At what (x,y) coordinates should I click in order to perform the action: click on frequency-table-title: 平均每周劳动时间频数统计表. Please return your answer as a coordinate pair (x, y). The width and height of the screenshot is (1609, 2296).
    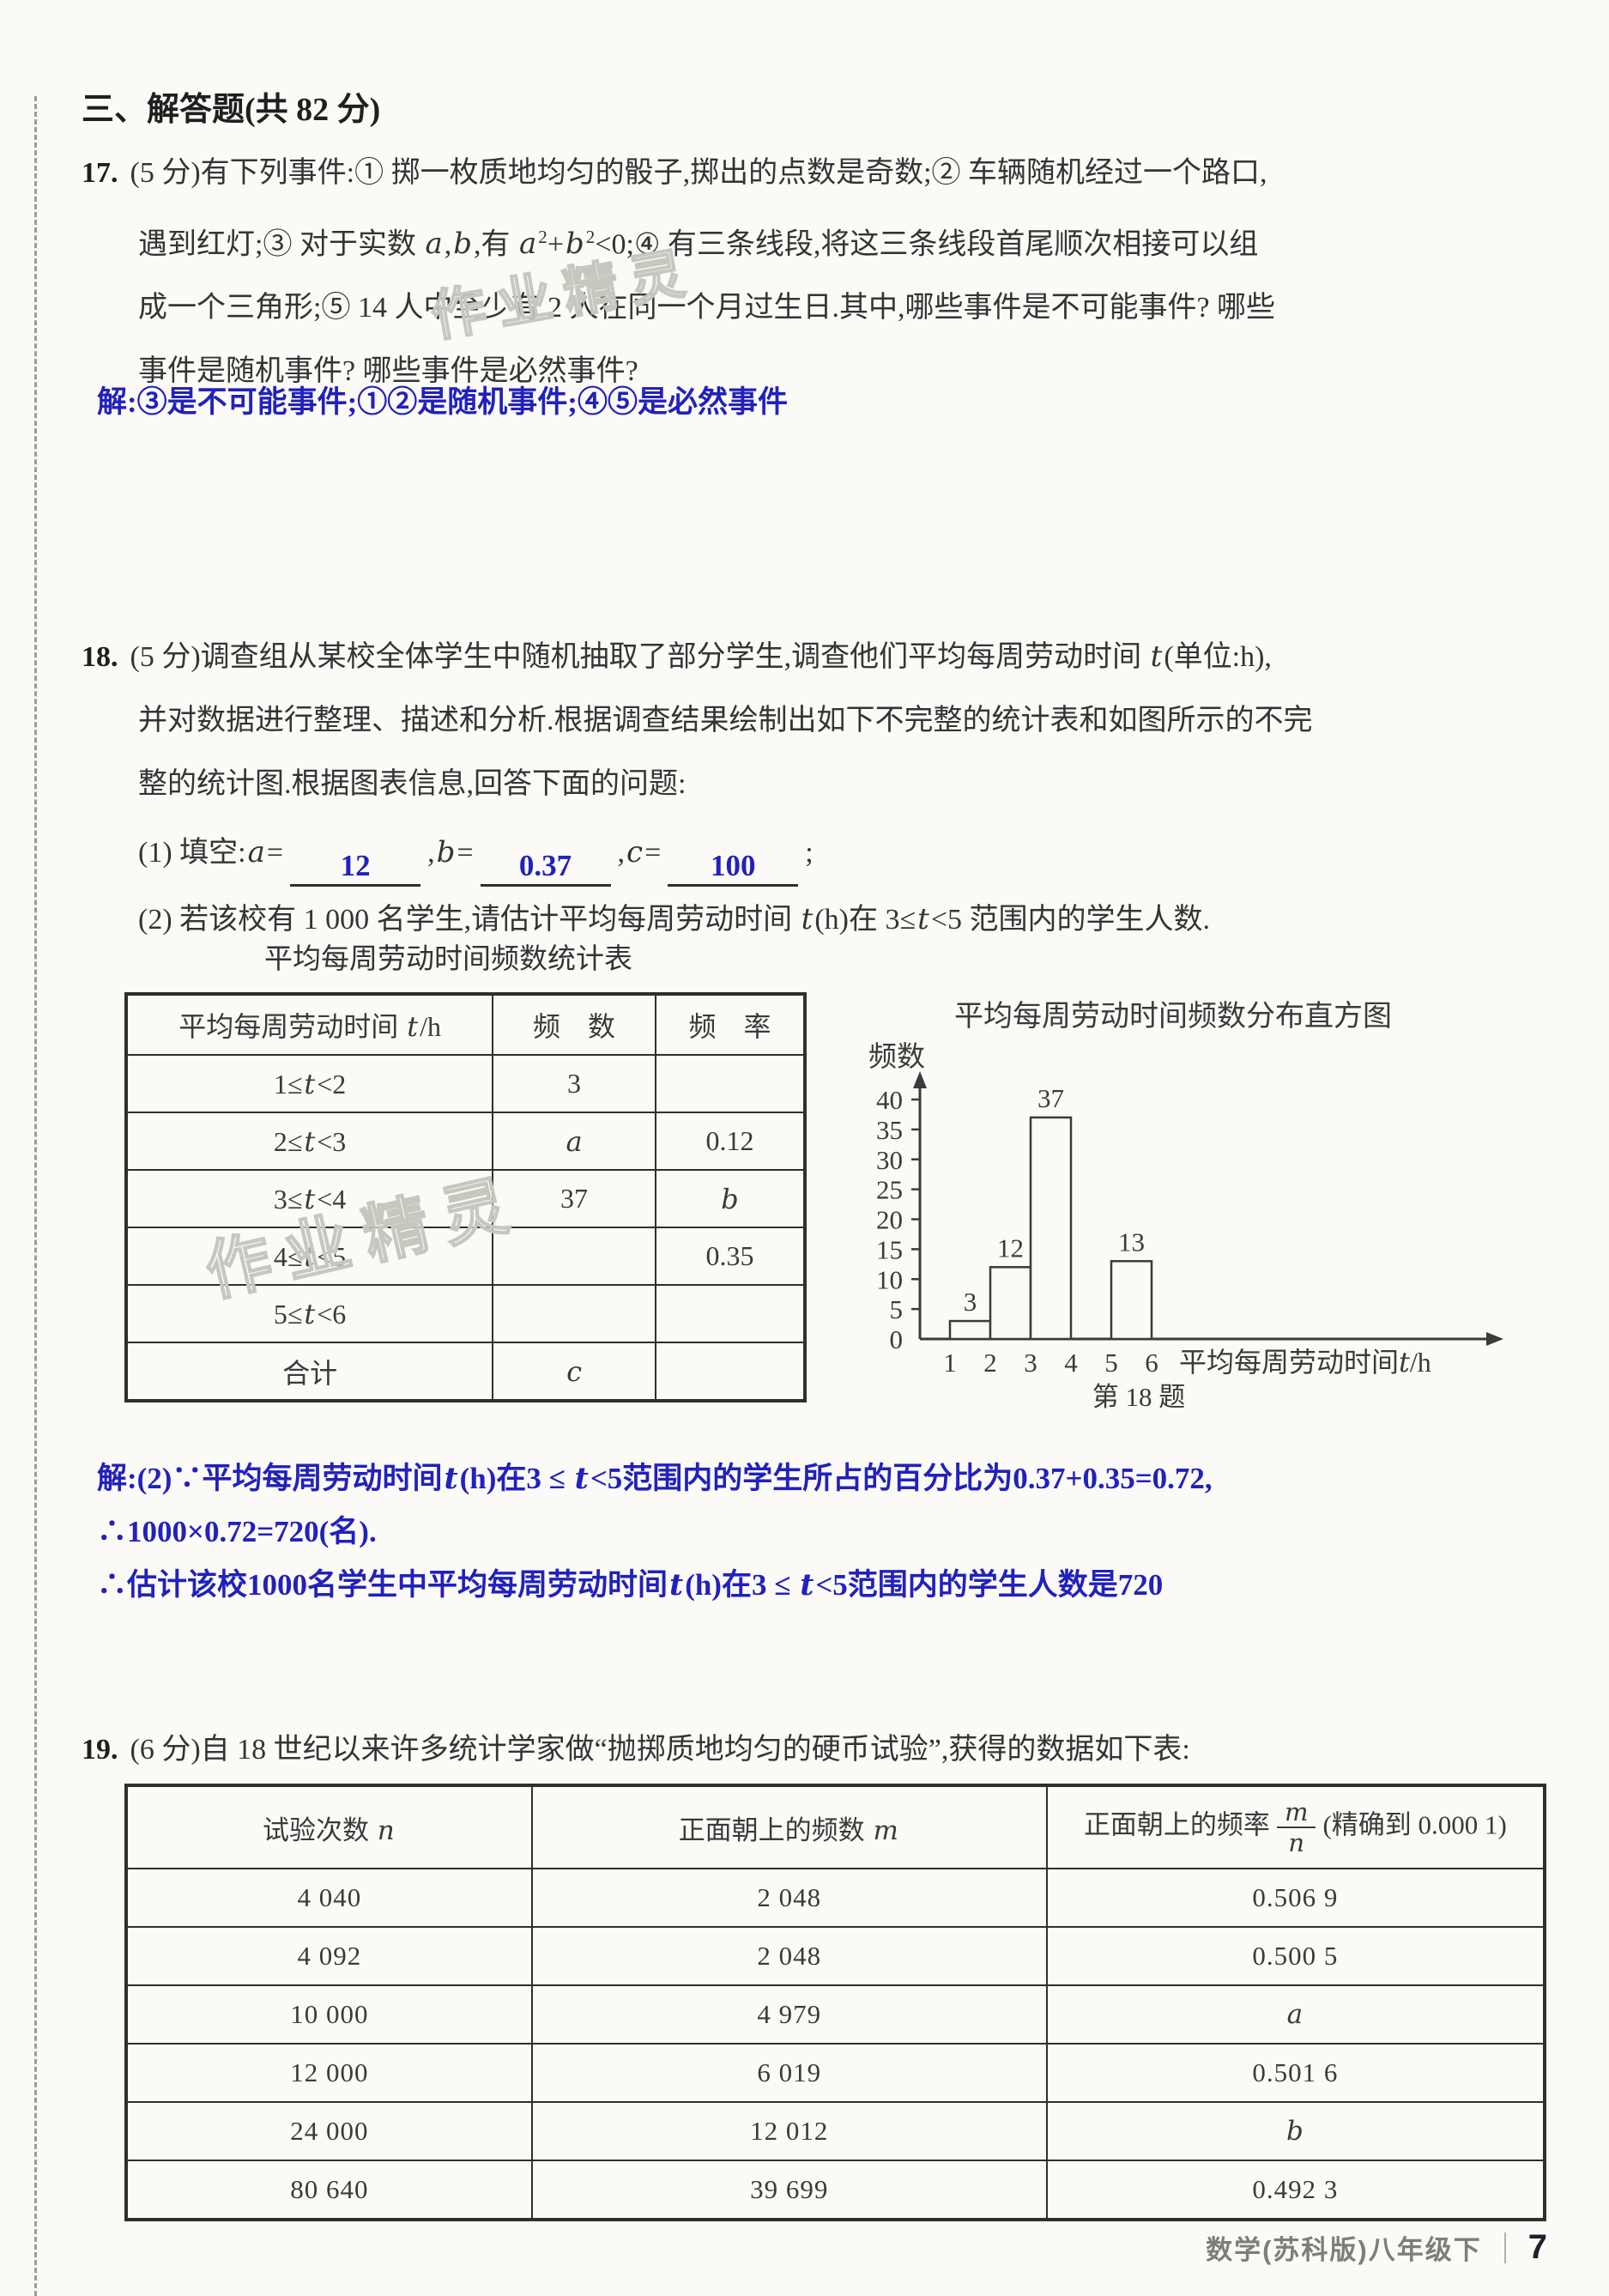
    Looking at the image, I should click on (448, 960).